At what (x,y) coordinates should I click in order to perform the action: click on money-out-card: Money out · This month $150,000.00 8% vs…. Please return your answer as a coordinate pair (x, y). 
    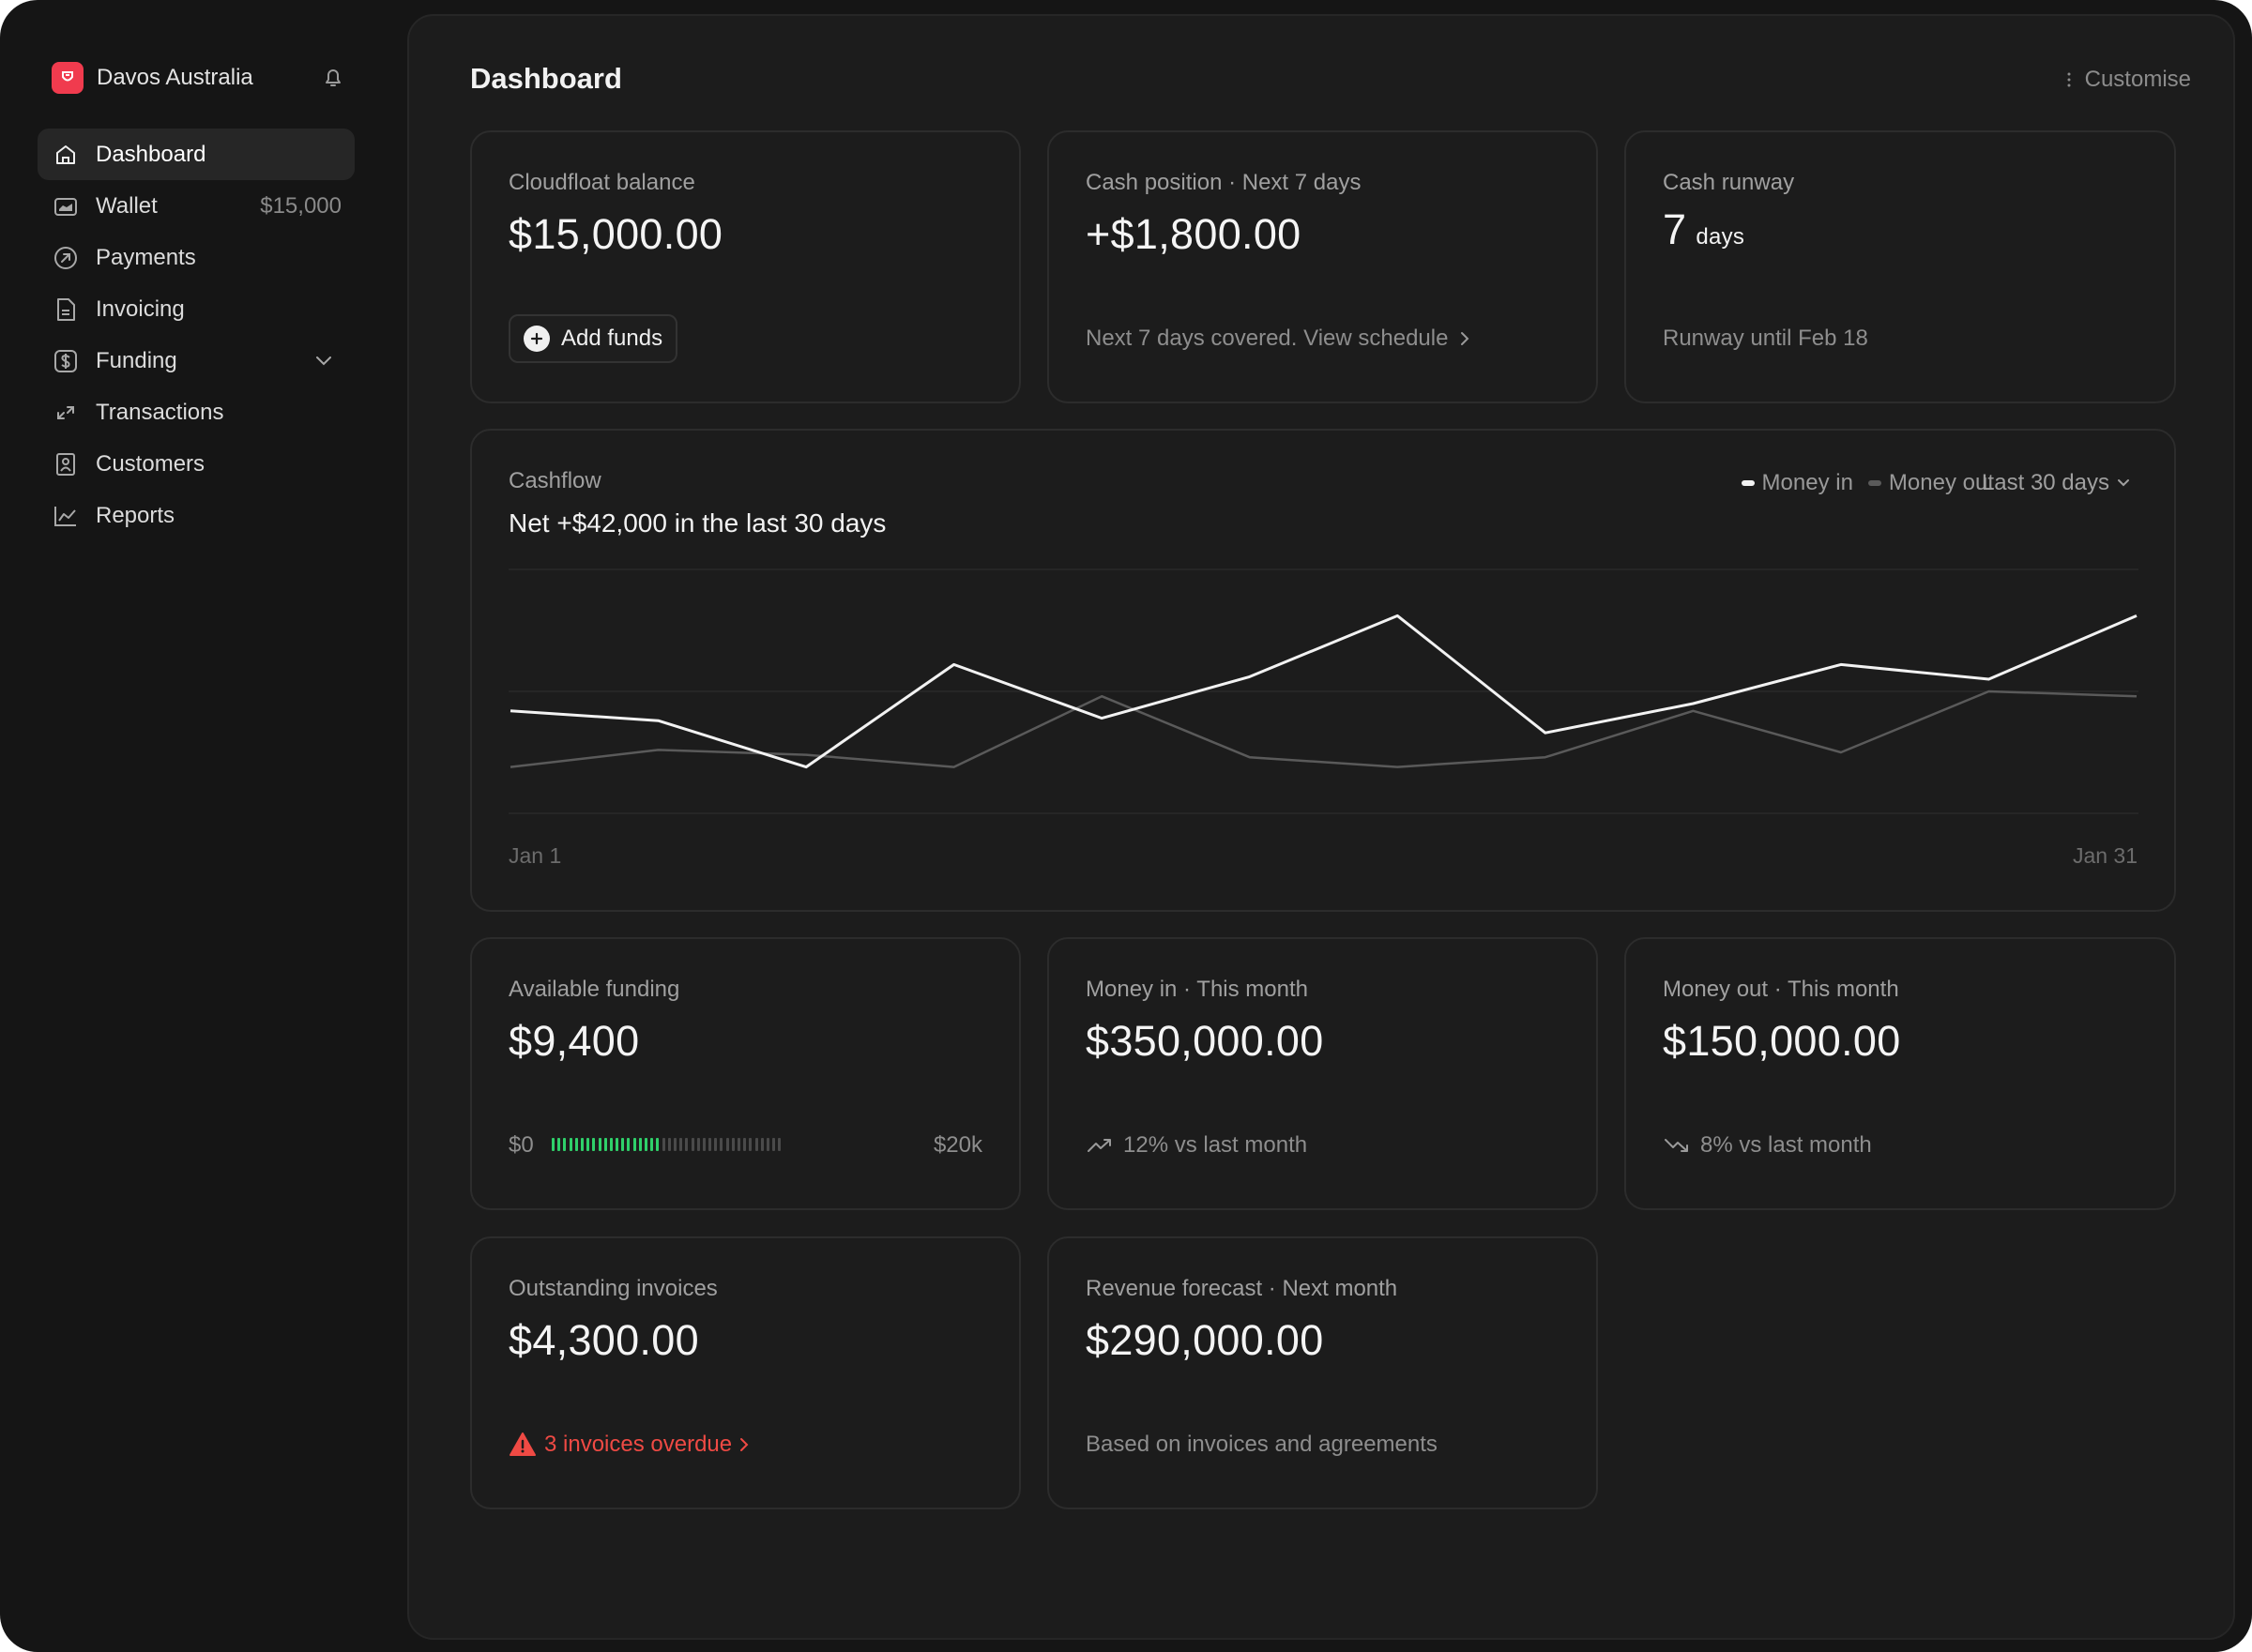
    Looking at the image, I should click on (1900, 1073).